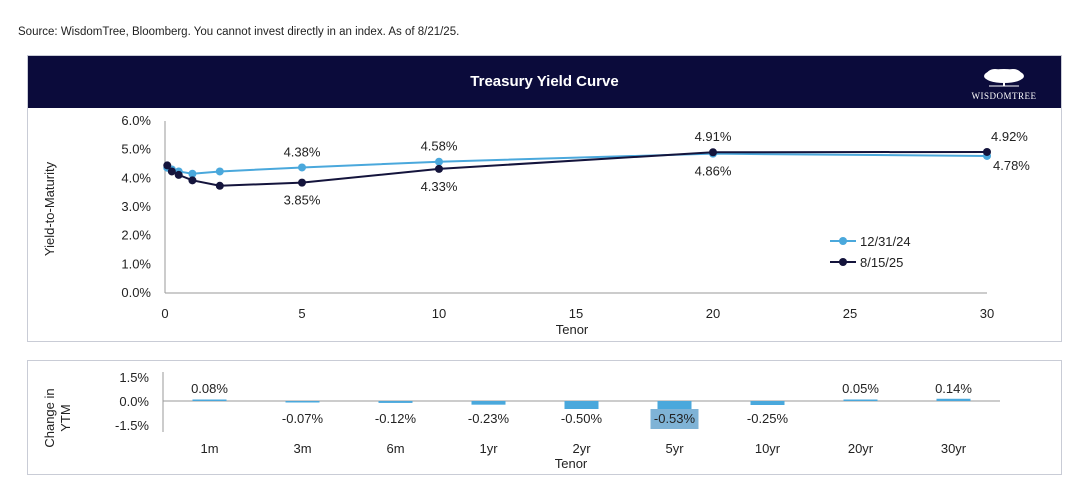  Describe the element at coordinates (768, 448) in the screenshot. I see `bar-category-label: 10yr` at that location.